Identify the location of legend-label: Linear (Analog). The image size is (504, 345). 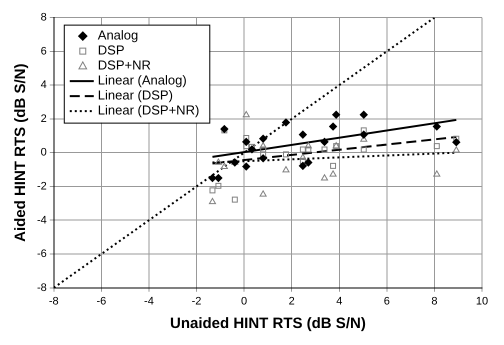
(142, 80).